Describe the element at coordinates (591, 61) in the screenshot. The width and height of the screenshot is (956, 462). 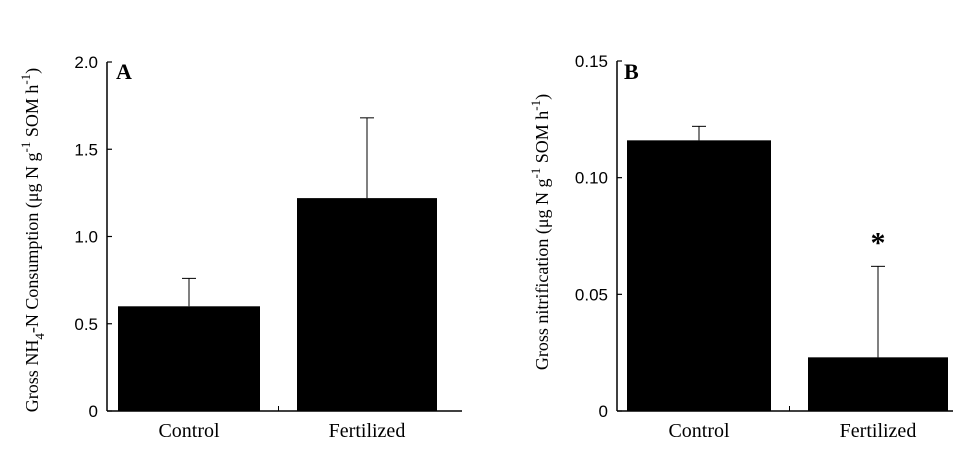
I see `y-tick-label: 0.15` at that location.